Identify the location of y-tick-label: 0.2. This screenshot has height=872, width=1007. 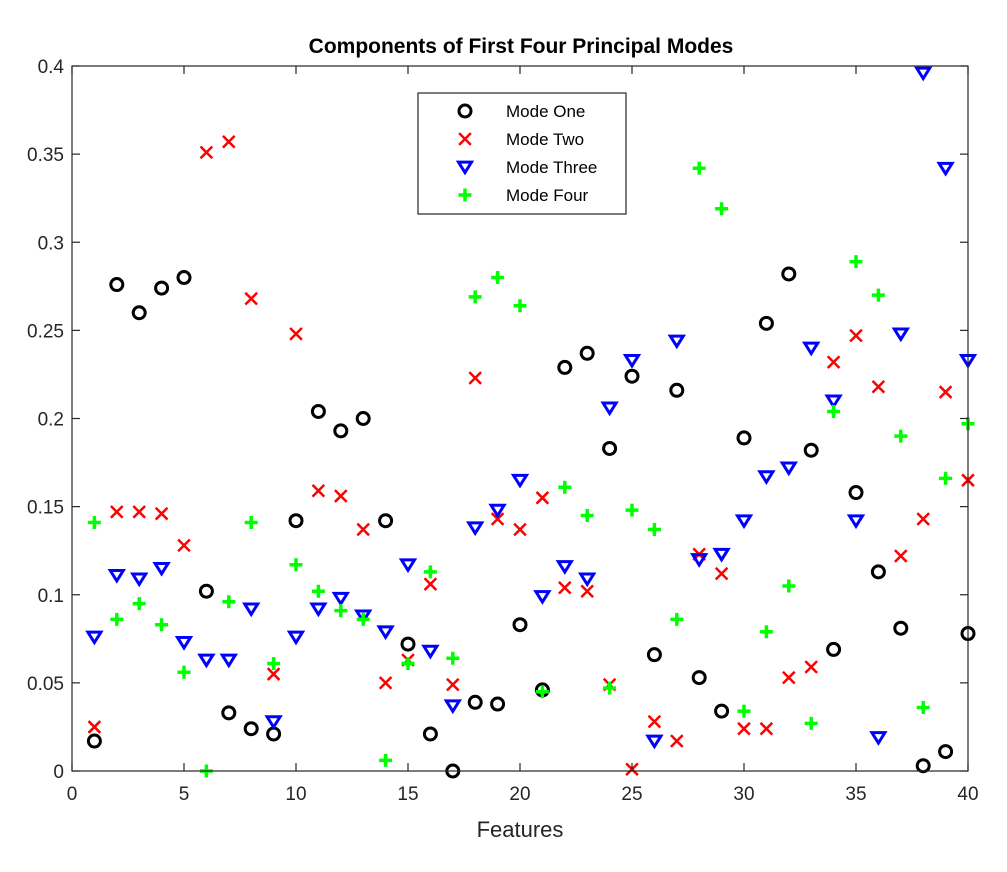
(51, 420).